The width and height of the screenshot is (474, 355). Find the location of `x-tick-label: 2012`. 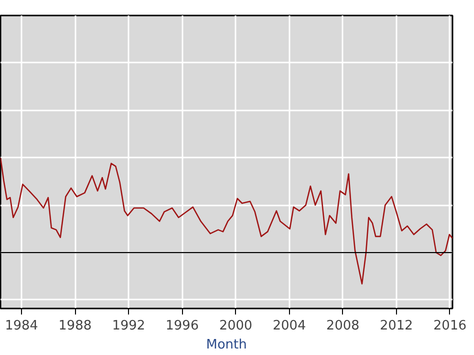

x-tick-label: 2012 is located at coordinates (396, 326).